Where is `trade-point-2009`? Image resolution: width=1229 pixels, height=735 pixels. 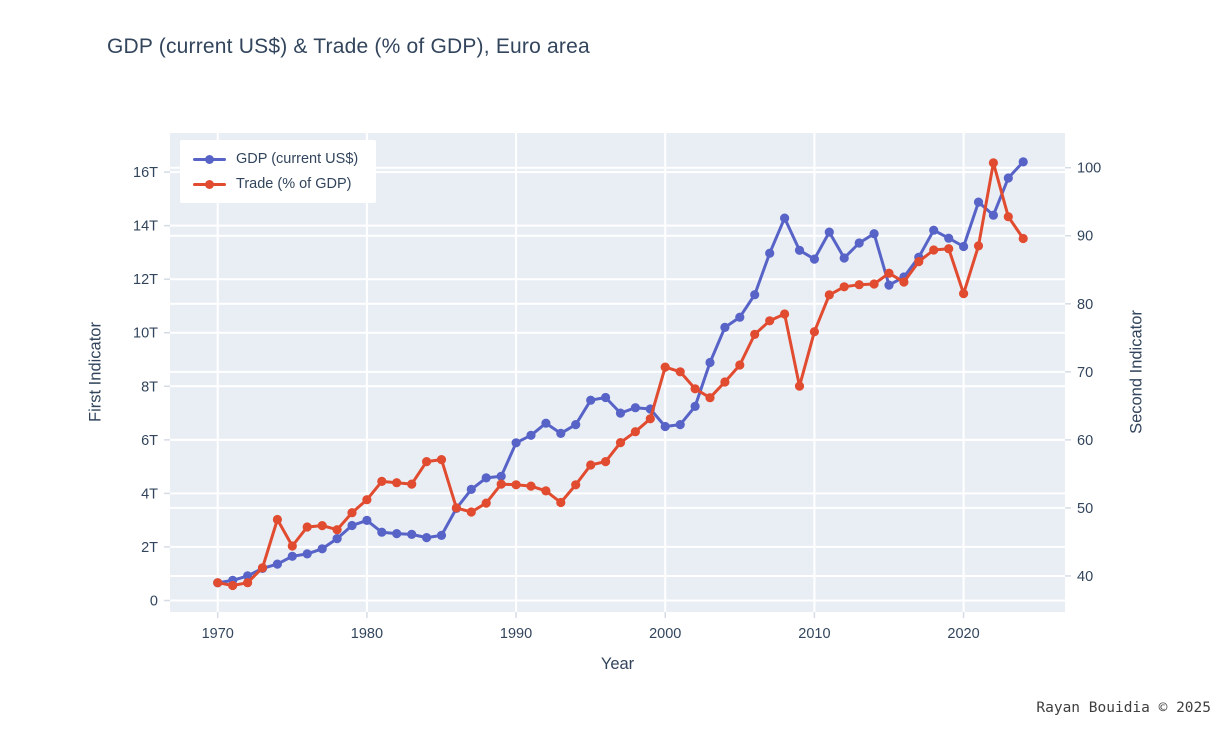
trade-point-2009 is located at coordinates (799, 386).